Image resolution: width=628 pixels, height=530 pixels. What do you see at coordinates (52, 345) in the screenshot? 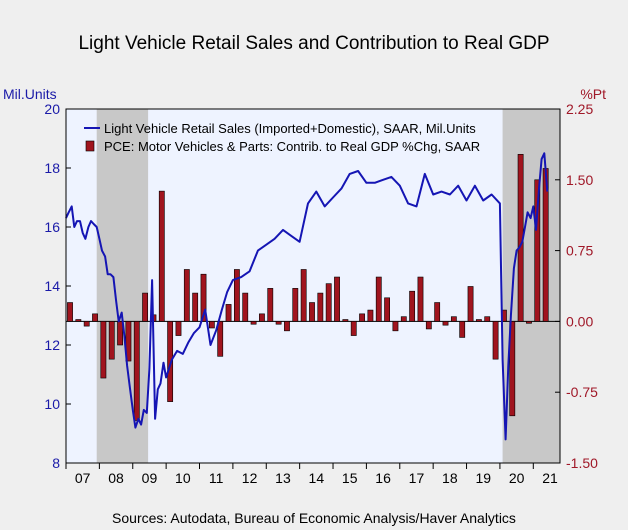
I see `left-tick-label: 12` at bounding box center [52, 345].